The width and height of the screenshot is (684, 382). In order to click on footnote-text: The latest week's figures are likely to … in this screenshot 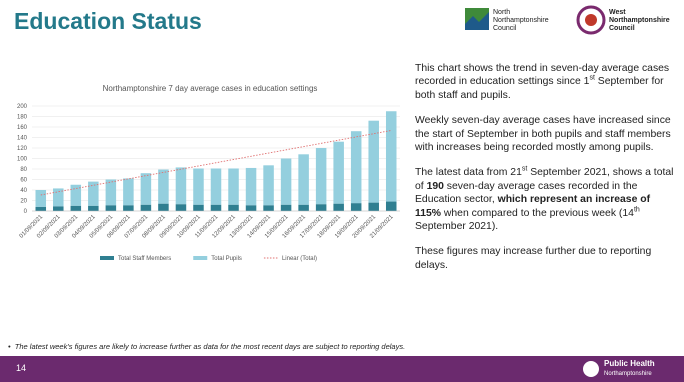, I will do `click(210, 346)`.